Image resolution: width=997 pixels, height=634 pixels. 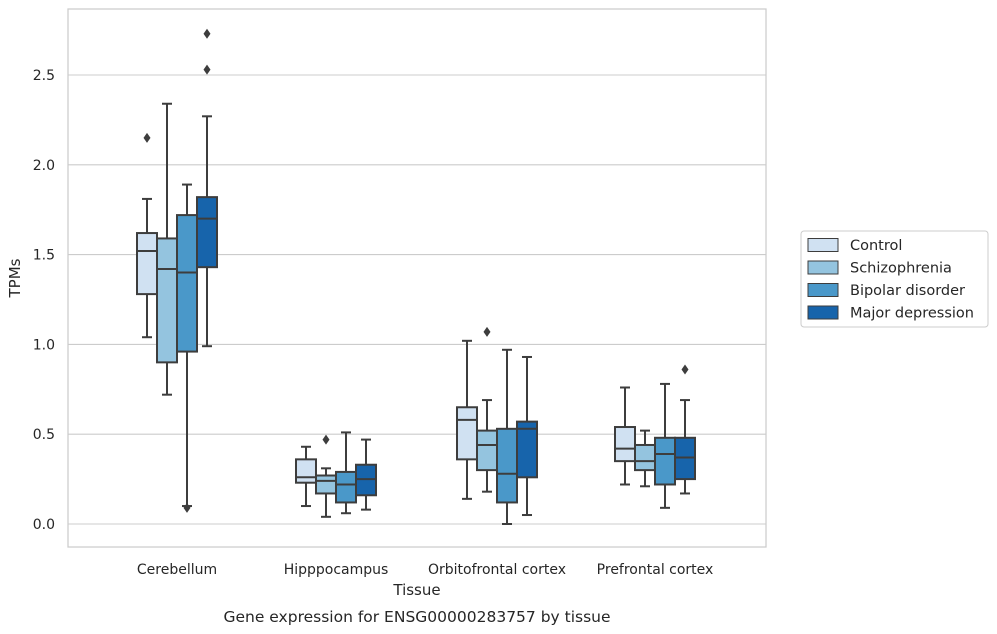 I want to click on y-tick-label: 1.5, so click(x=44, y=256).